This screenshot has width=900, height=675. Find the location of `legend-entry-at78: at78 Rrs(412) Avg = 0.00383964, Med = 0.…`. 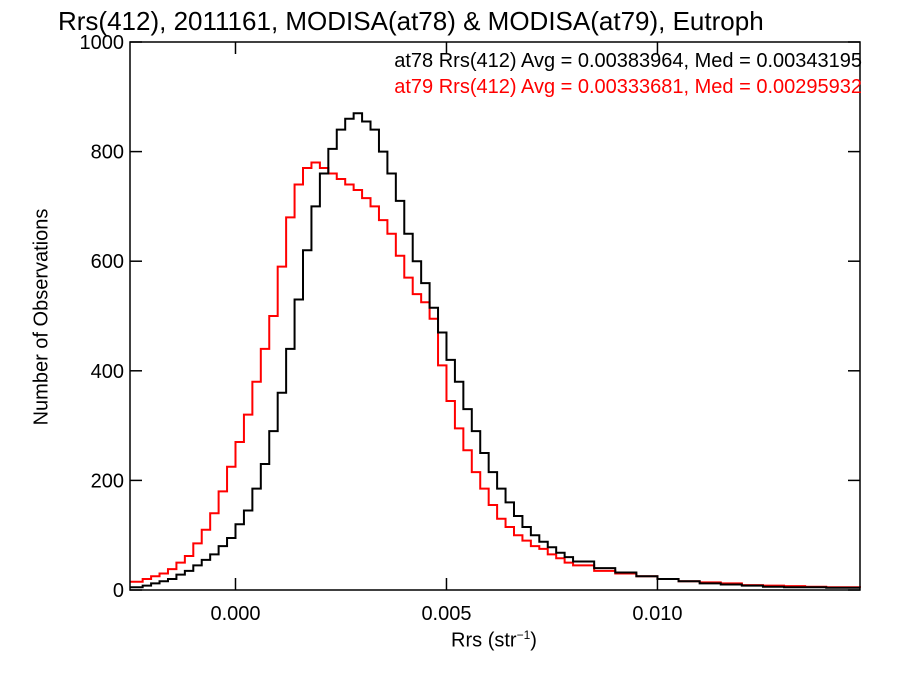

legend-entry-at78: at78 Rrs(412) Avg = 0.00383964, Med = 0.… is located at coordinates (628, 61).